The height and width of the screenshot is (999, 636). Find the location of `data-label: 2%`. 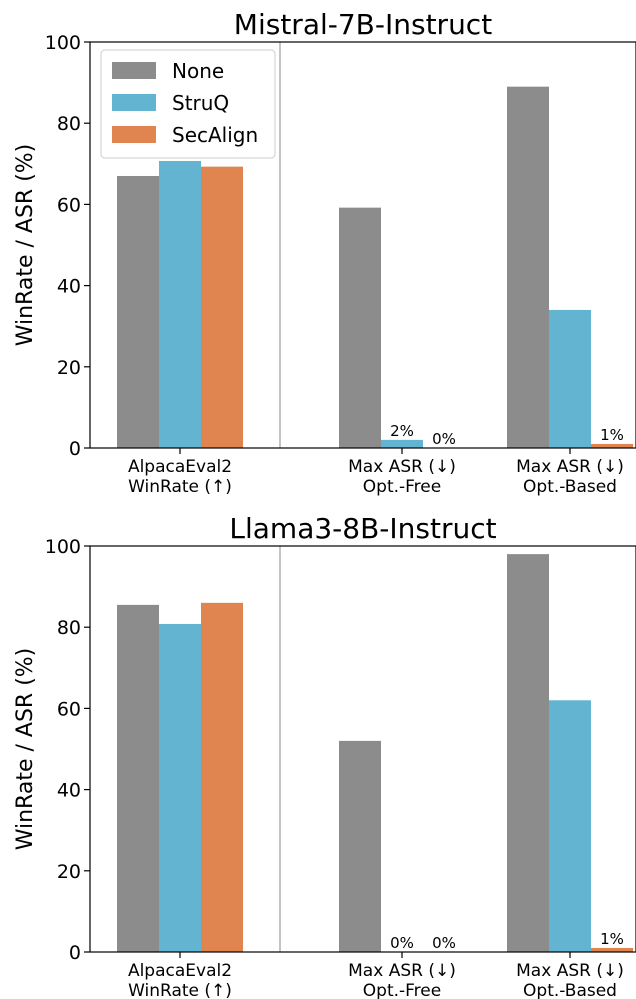

data-label: 2% is located at coordinates (402, 431).